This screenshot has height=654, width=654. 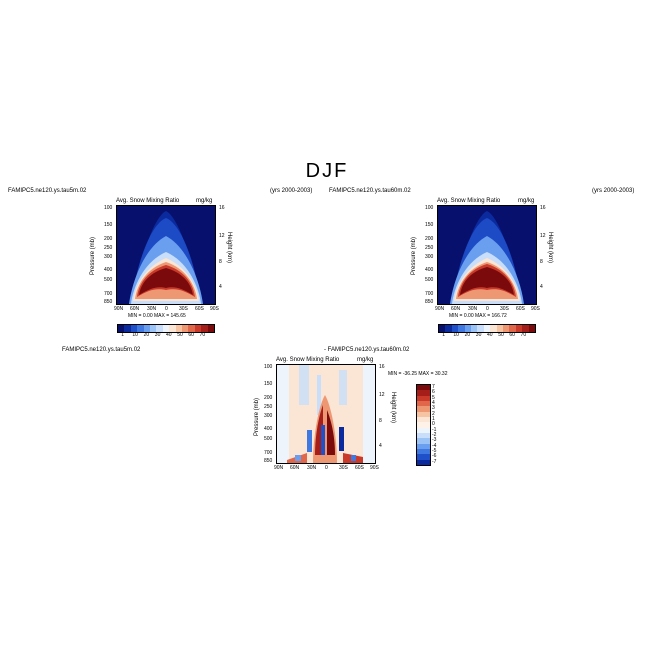 I want to click on colorbar-label: -7, so click(x=434, y=461).